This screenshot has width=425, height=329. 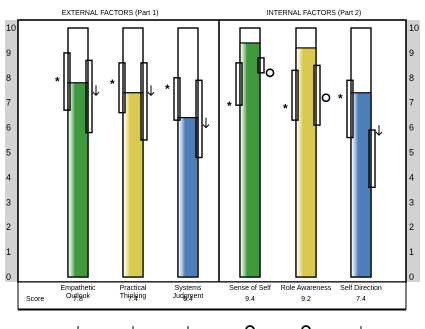 I want to click on y-tick-left: 10, so click(x=11, y=28).